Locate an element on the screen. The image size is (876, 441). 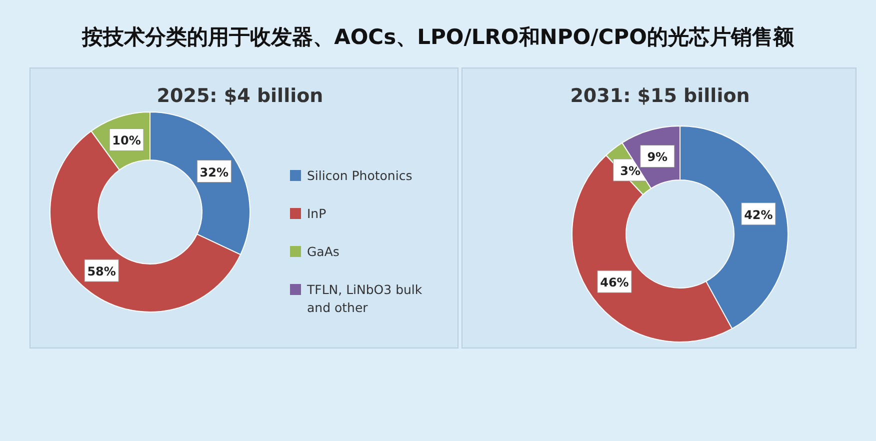
chart-subtitle: 2025: $4 billion is located at coordinates (240, 96).